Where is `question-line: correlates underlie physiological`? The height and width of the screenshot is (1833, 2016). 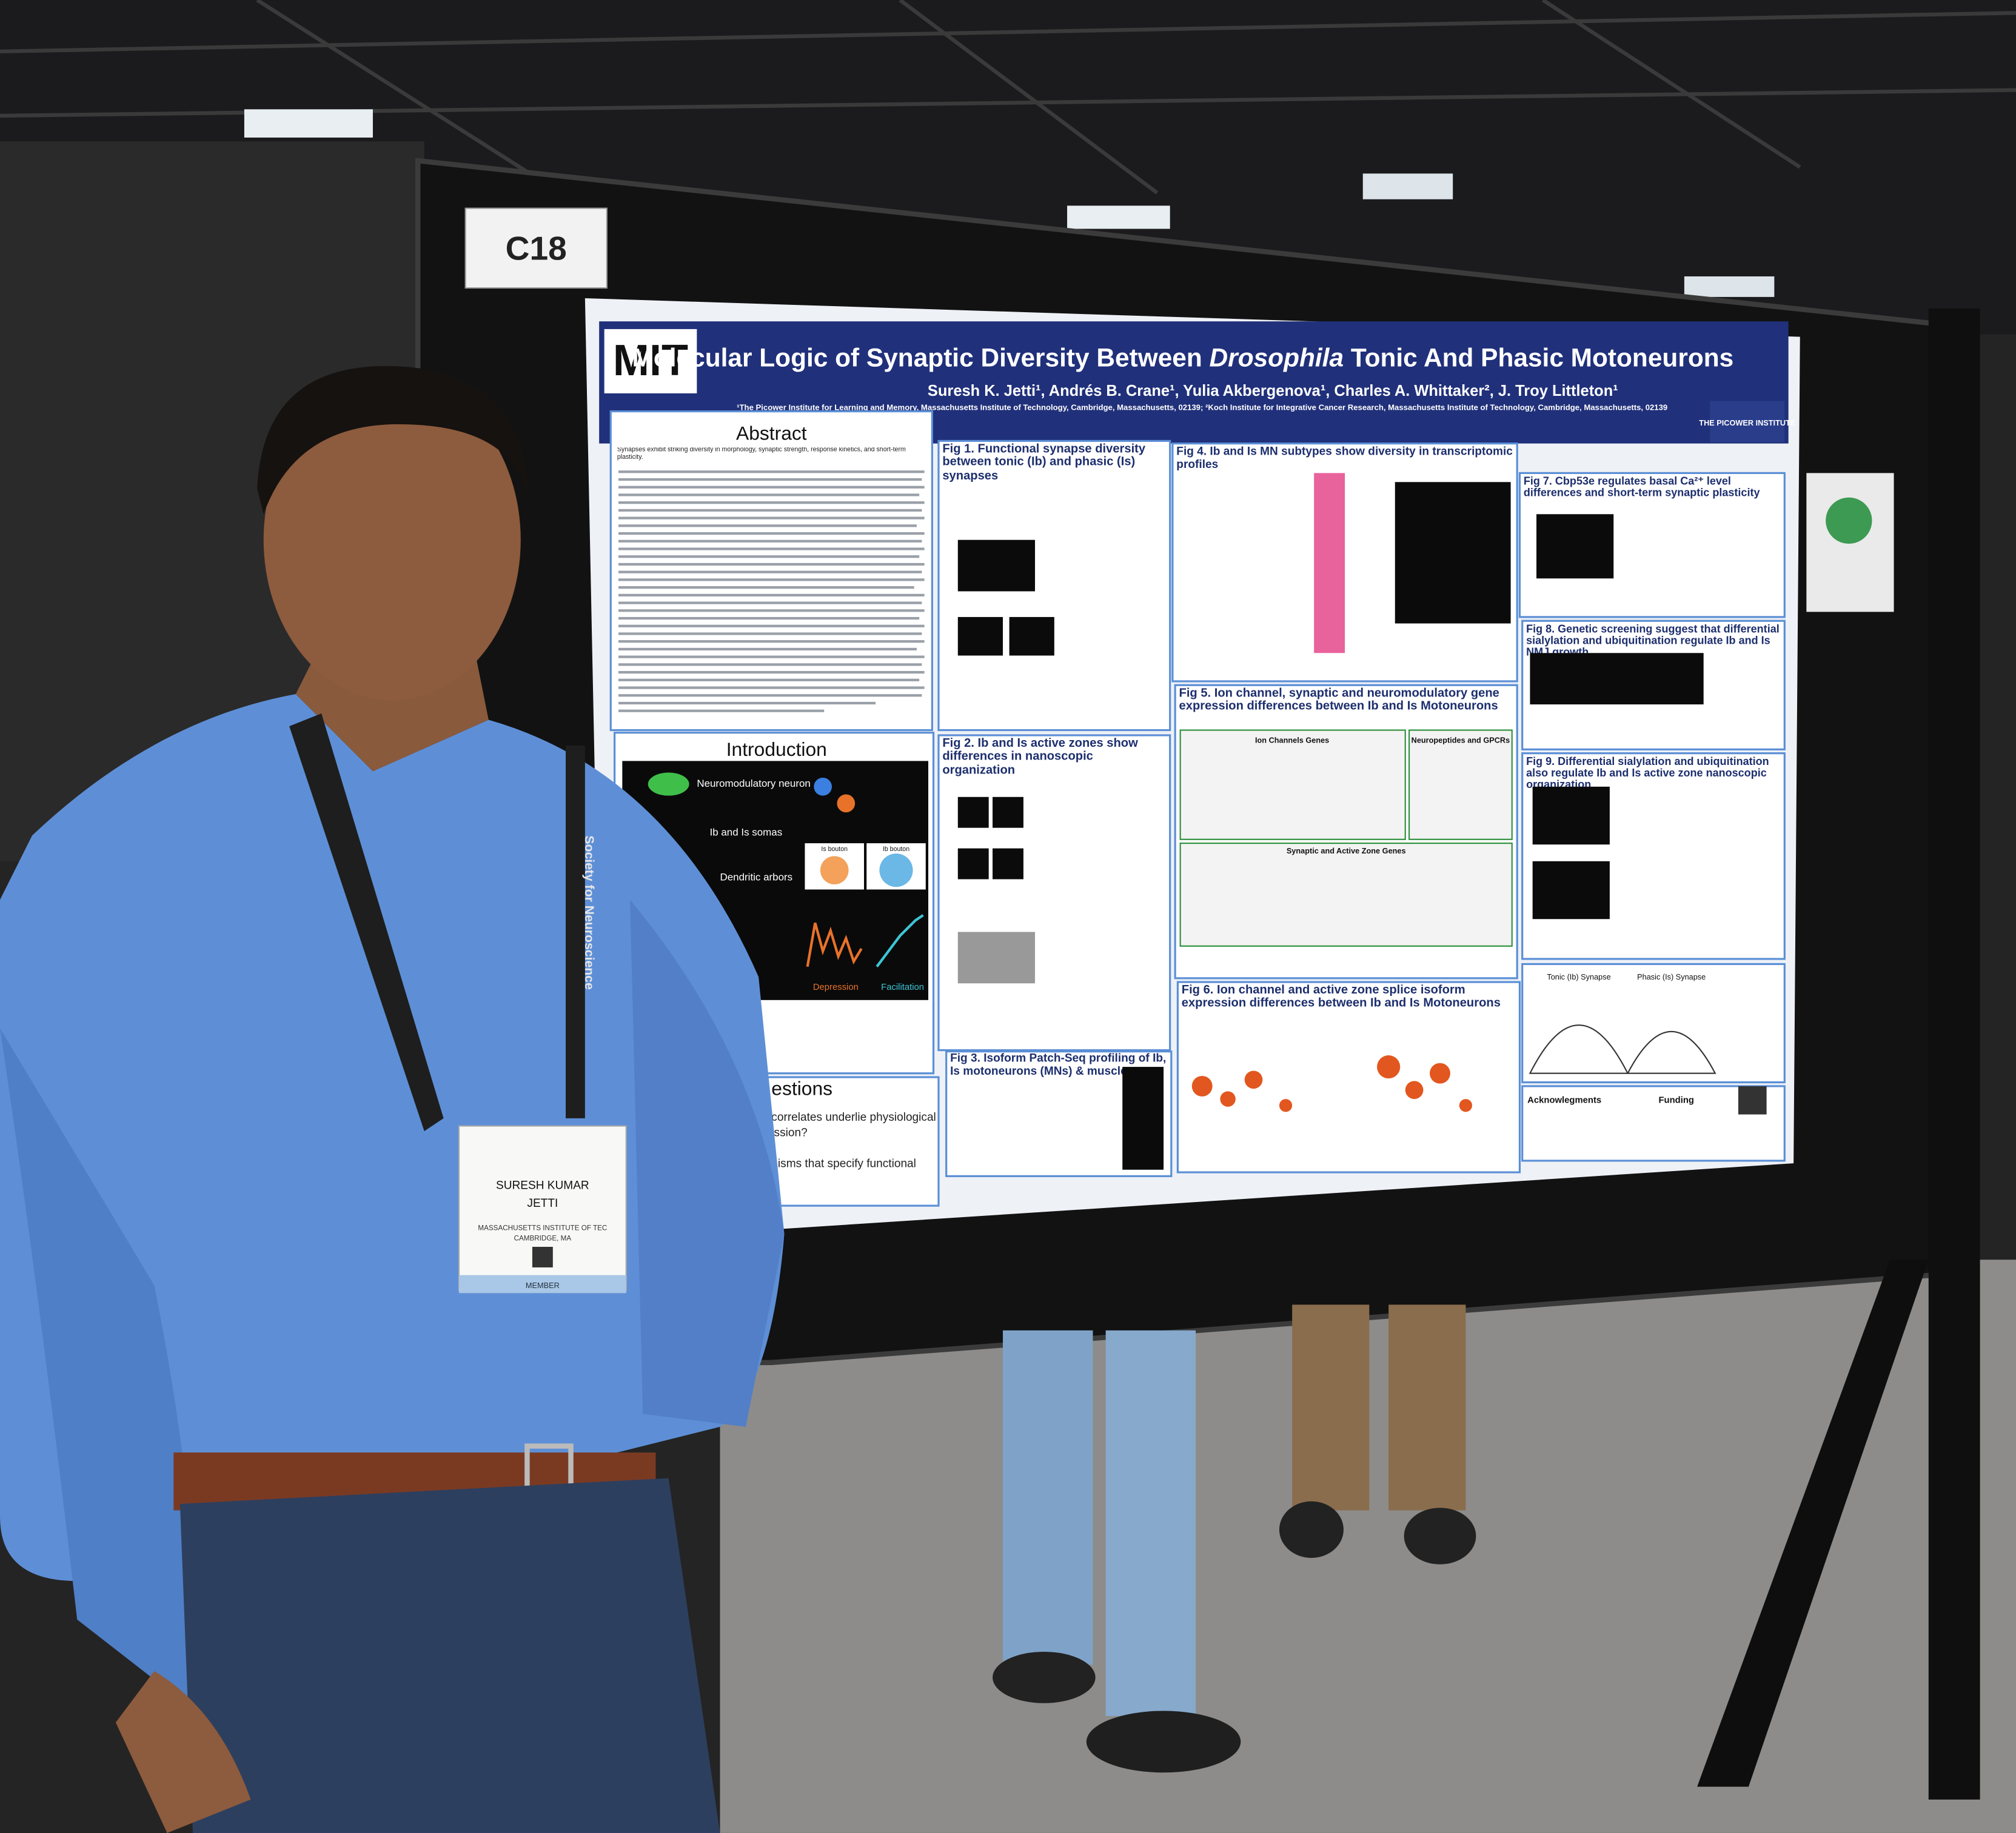 question-line: correlates underlie physiological is located at coordinates (854, 1117).